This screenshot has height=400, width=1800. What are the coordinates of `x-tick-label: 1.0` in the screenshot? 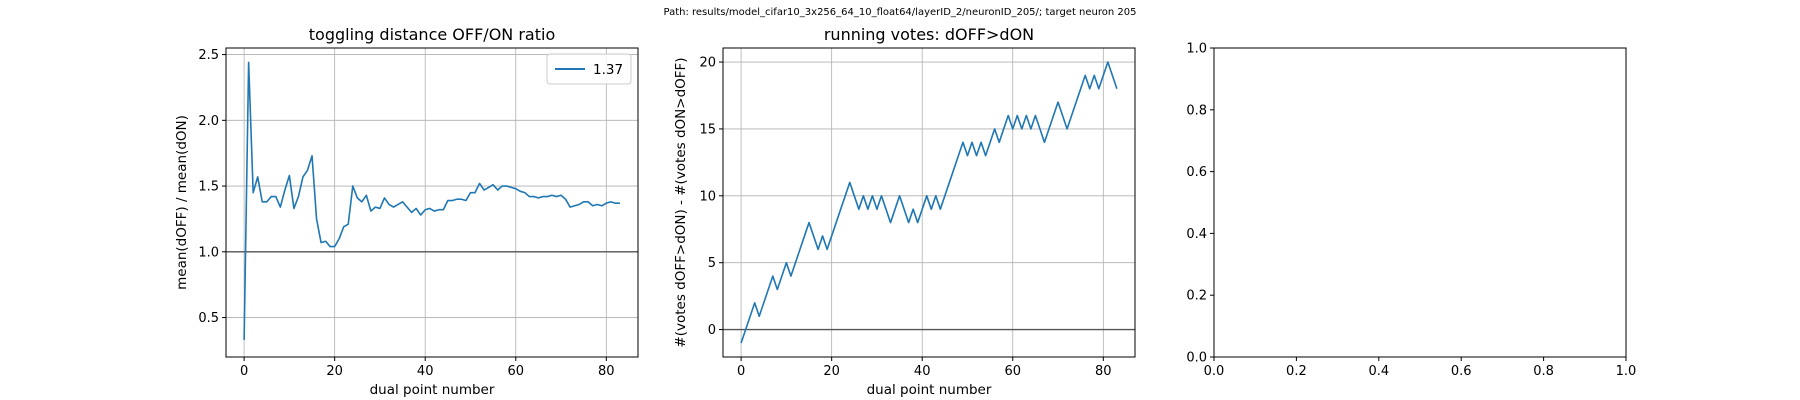 It's located at (1626, 371).